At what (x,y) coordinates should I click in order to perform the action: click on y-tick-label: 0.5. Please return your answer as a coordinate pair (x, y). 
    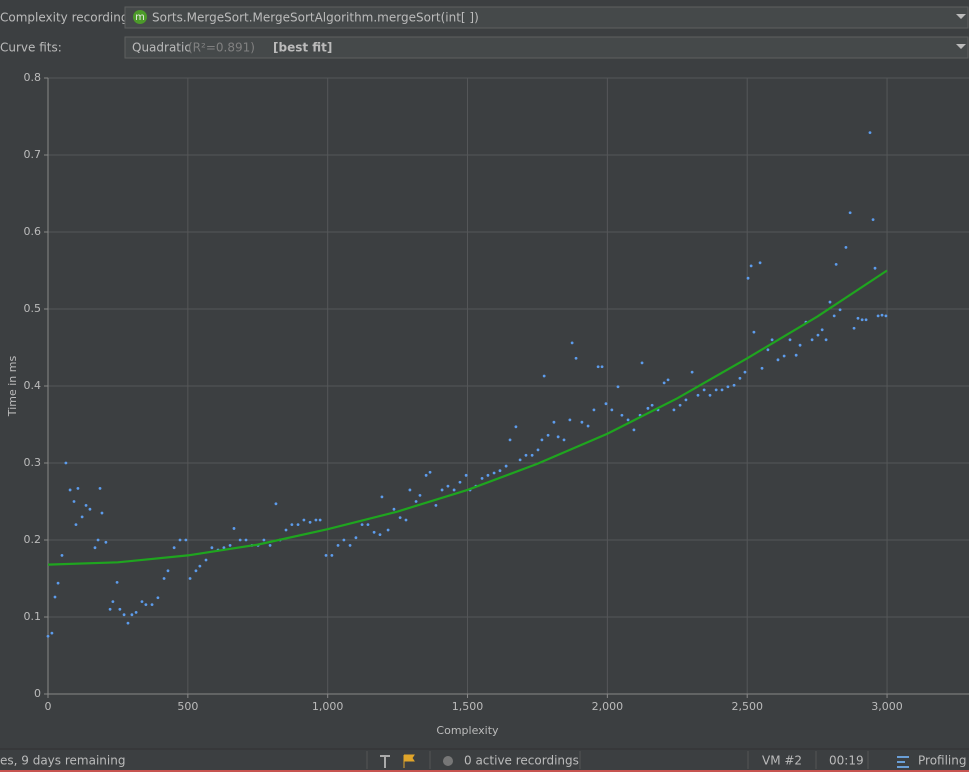
    Looking at the image, I should click on (33, 308).